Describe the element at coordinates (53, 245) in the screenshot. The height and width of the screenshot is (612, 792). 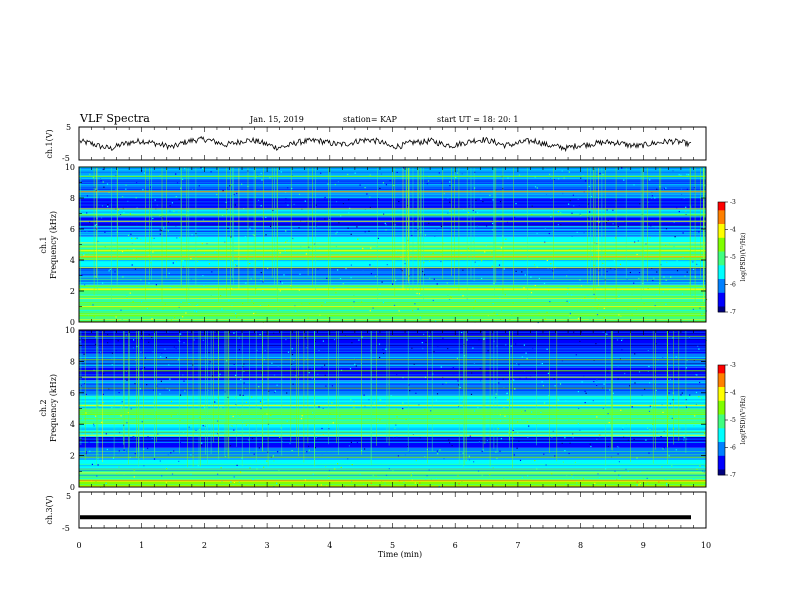
I see `ylabel-line: Frequency (kHz)` at that location.